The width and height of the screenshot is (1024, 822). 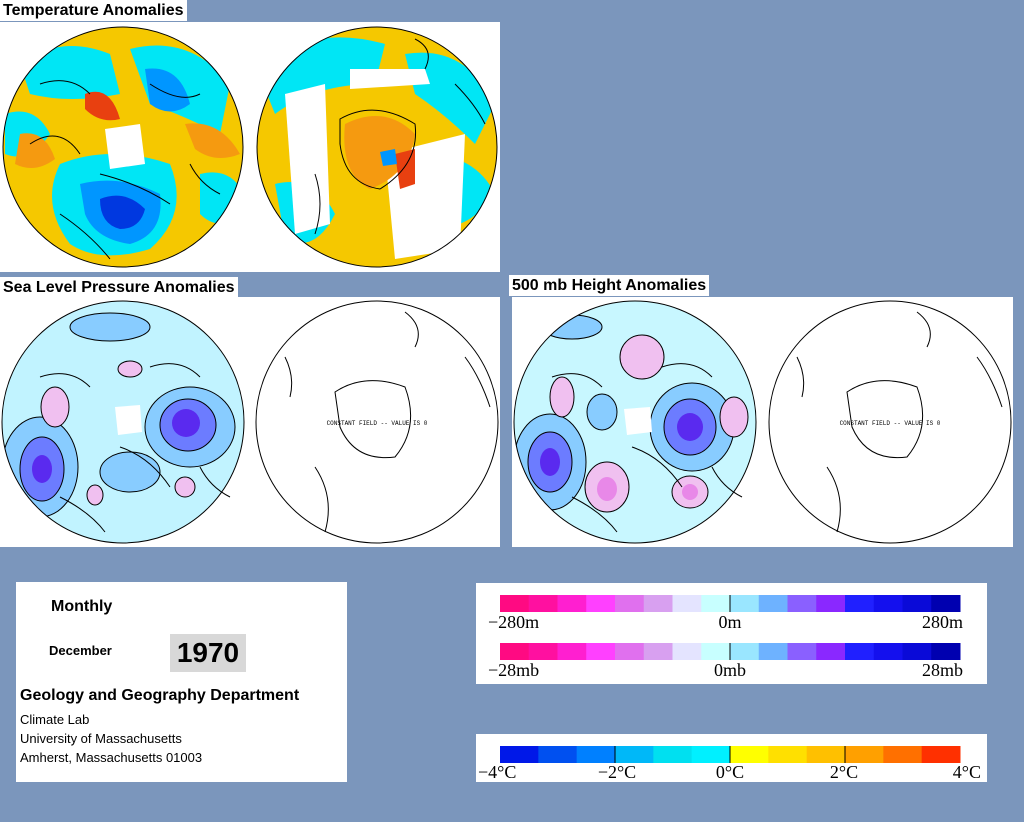 I want to click on height-constant-field-note: CONSTANT FIELD -- VALUE IS 0, so click(x=890, y=423).